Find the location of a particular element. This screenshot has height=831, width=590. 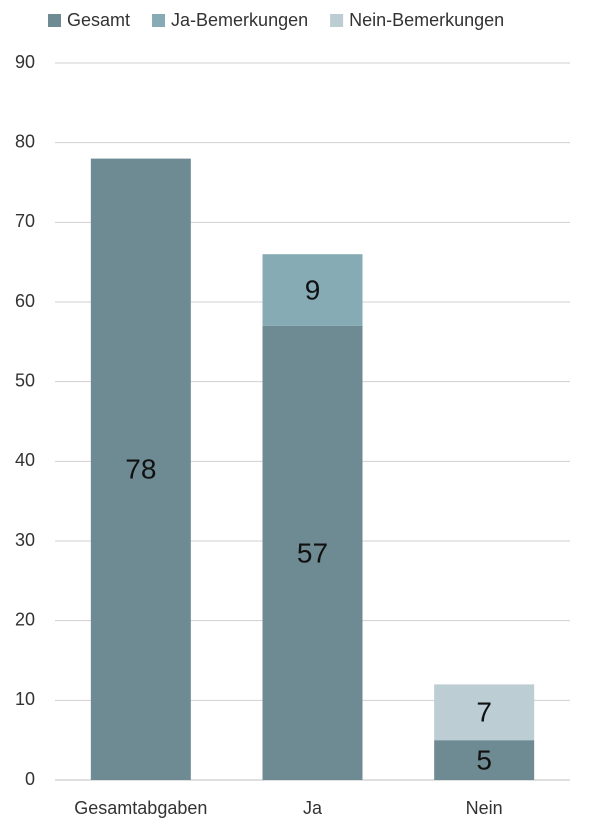

y-tick-label: 60 is located at coordinates (25, 301).